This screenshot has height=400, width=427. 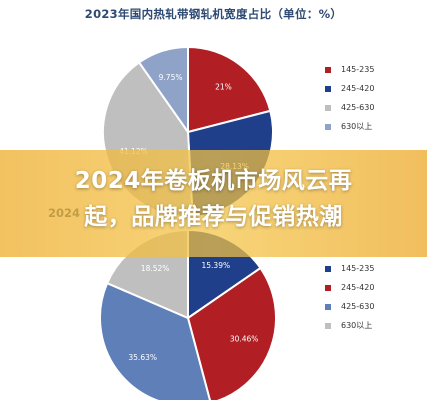 I want to click on headline-line-1: 2024年卷板机市场风云再, so click(x=213, y=181).